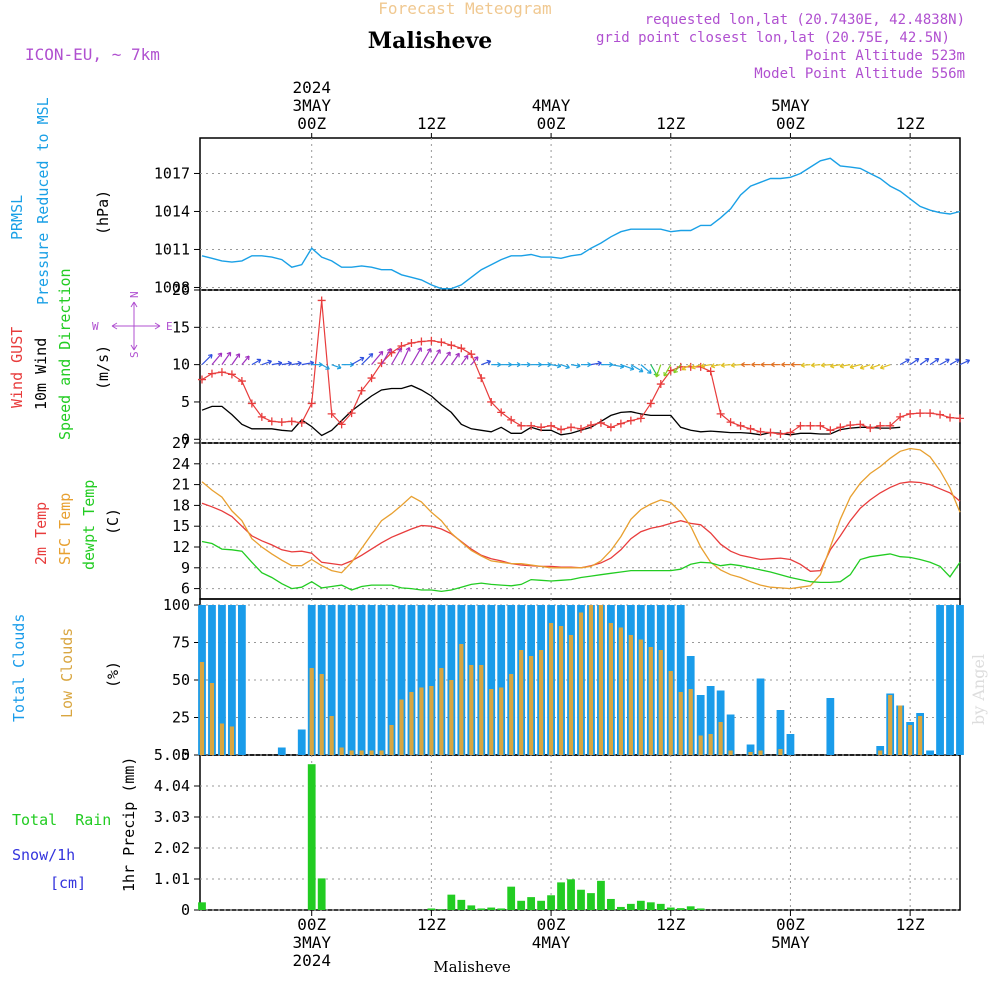 The image size is (1000, 1000). Describe the element at coordinates (181, 526) in the screenshot. I see `ytick-label: 15` at that location.